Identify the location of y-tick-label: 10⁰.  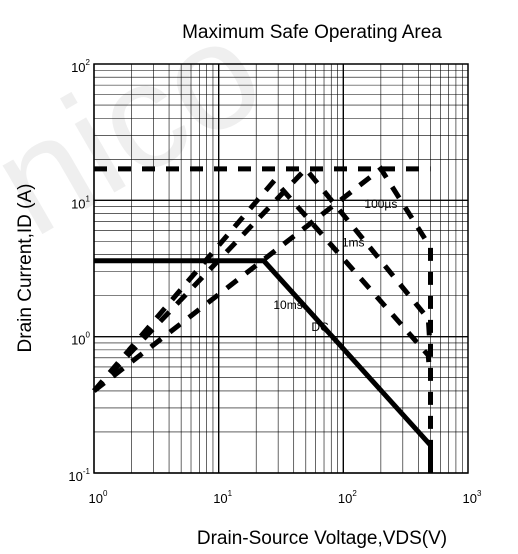
(80, 339).